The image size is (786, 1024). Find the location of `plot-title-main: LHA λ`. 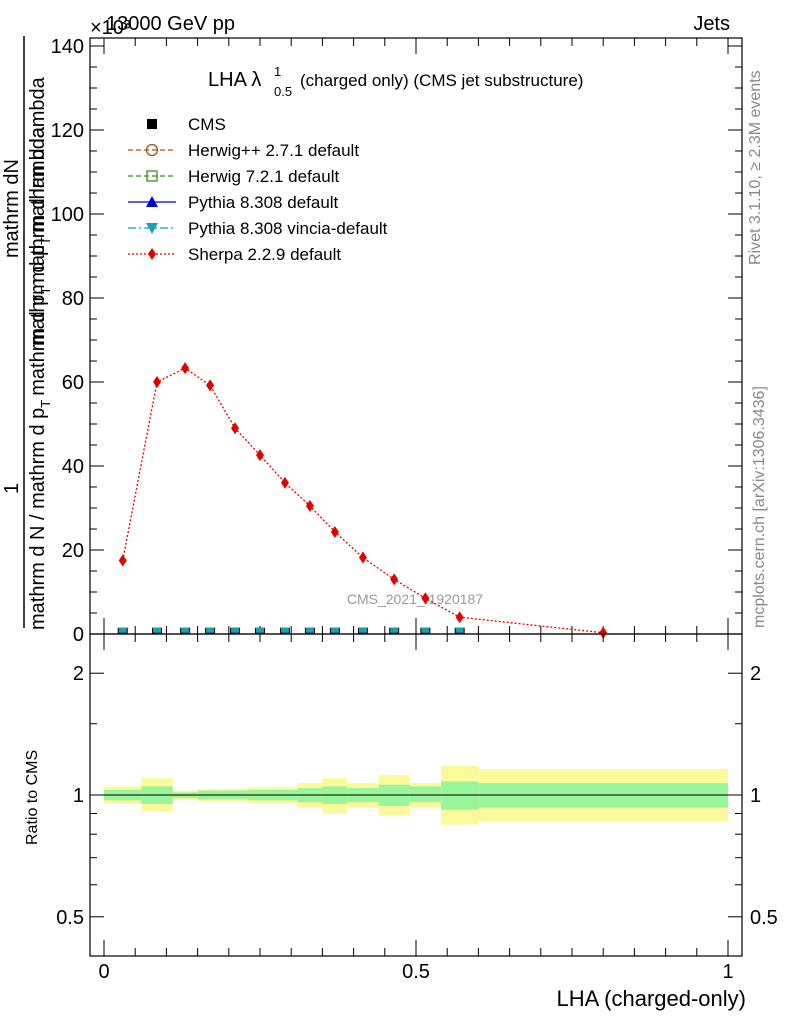

plot-title-main: LHA λ is located at coordinates (234, 80).